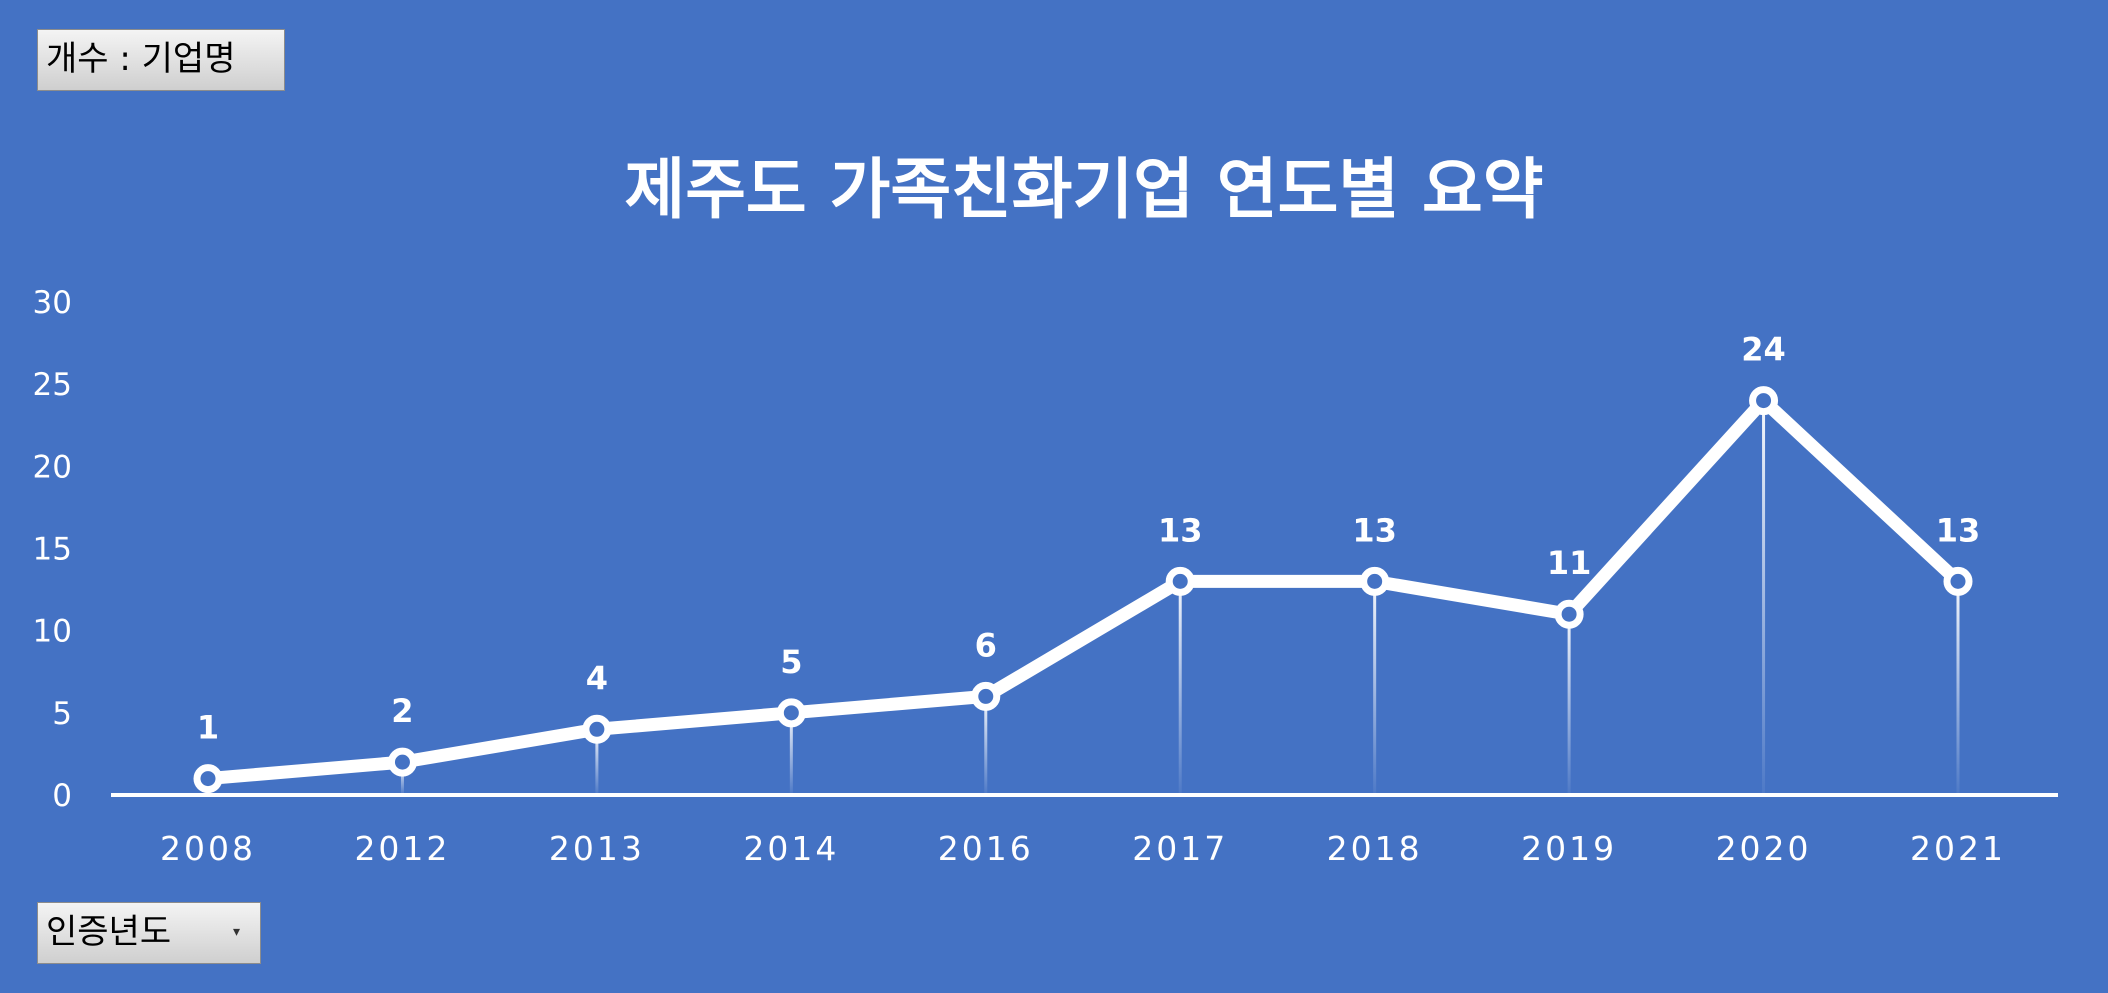 Image resolution: width=2108 pixels, height=993 pixels. What do you see at coordinates (1569, 848) in the screenshot?
I see `x-tick-label: 2019` at bounding box center [1569, 848].